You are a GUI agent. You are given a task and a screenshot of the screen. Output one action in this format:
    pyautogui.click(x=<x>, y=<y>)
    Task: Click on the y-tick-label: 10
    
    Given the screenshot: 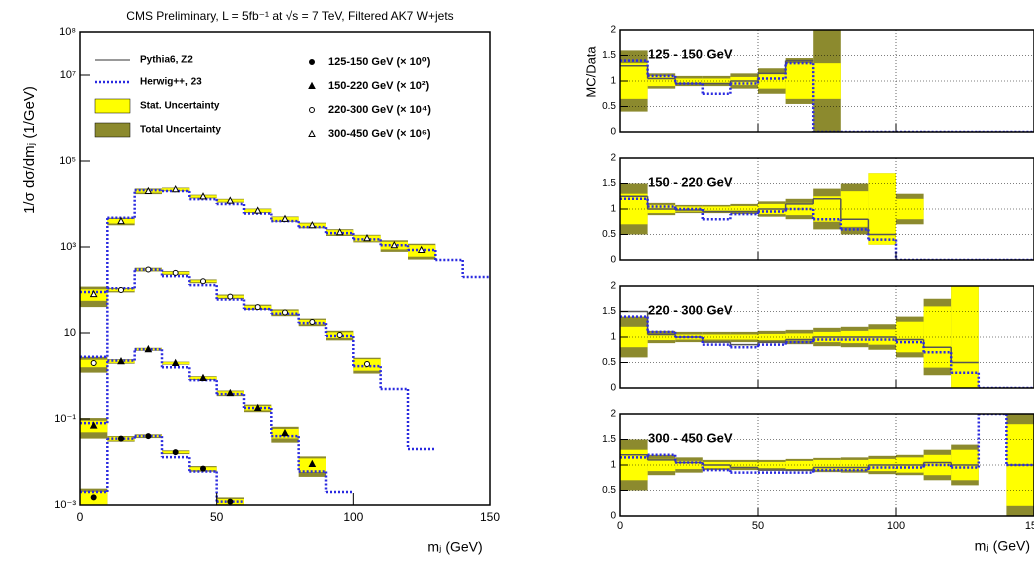 What is the action you would take?
    pyautogui.click(x=70, y=333)
    